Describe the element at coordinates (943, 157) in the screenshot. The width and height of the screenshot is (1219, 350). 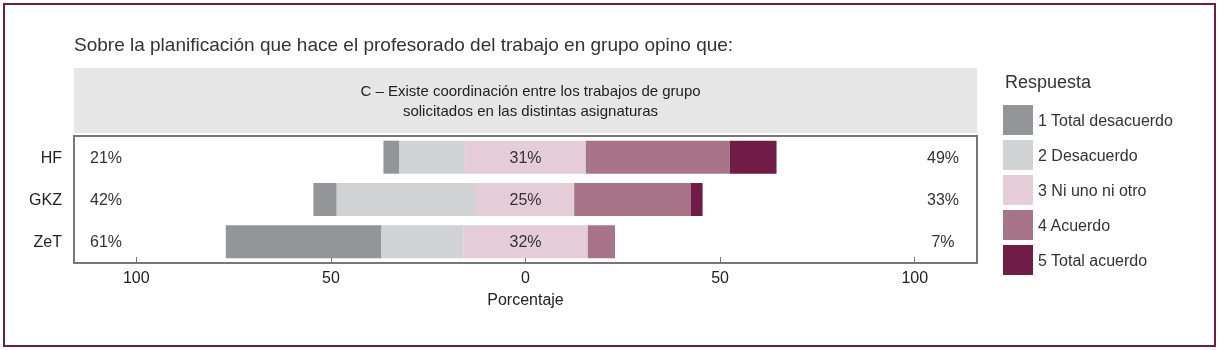
I see `annotation: 49%` at that location.